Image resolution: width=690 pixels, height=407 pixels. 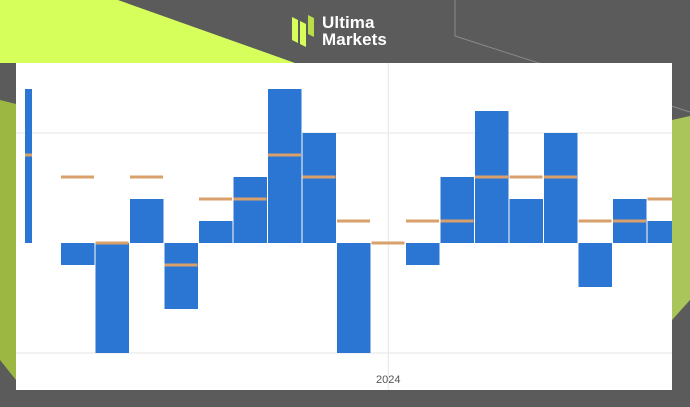 I want to click on left-side-accent-shape, so click(x=8, y=240).